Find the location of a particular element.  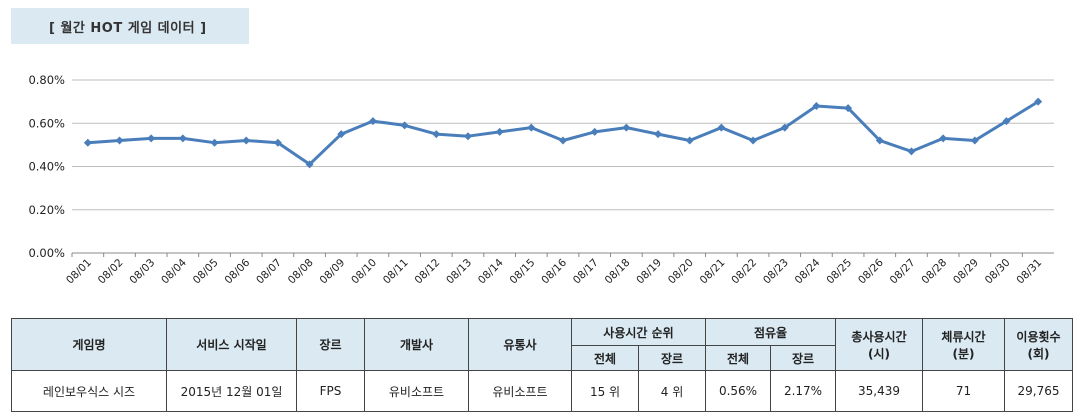

cell-rank-overall: 15 위 is located at coordinates (605, 391).